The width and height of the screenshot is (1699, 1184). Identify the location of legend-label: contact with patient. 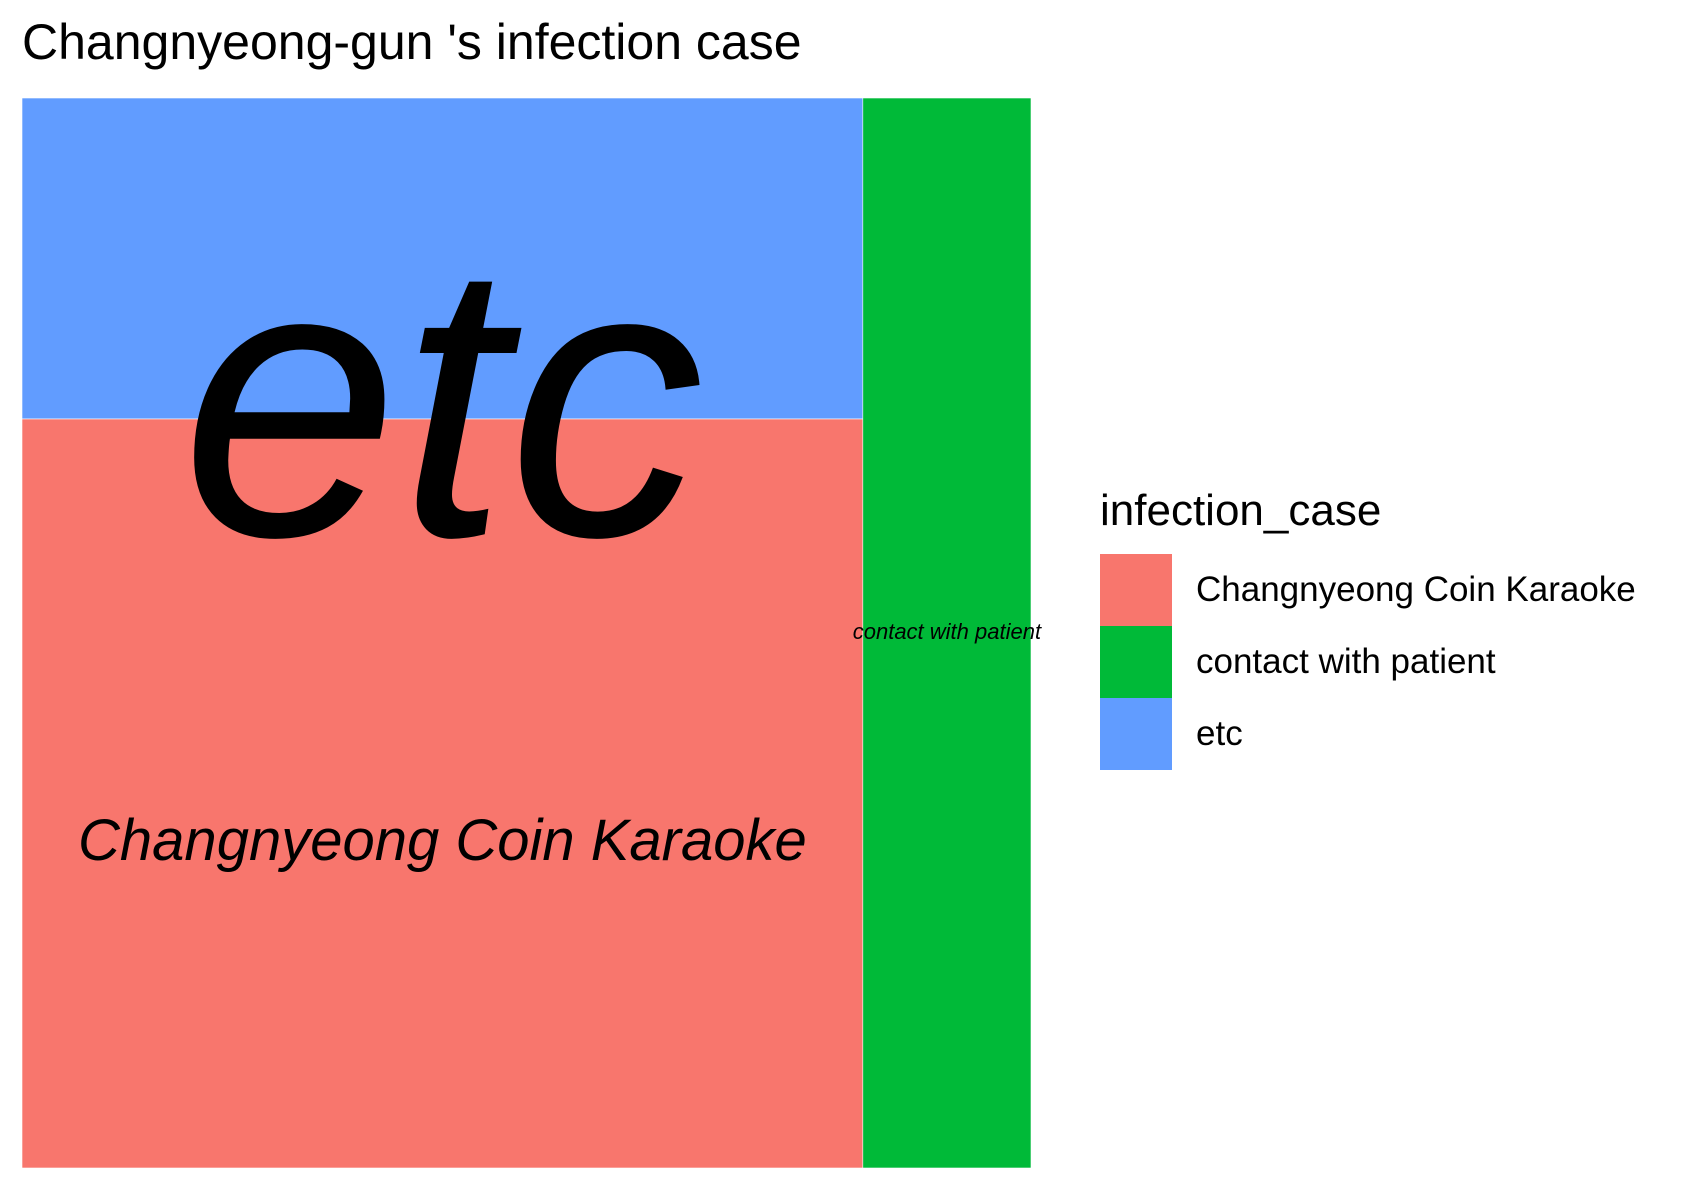
(1346, 661).